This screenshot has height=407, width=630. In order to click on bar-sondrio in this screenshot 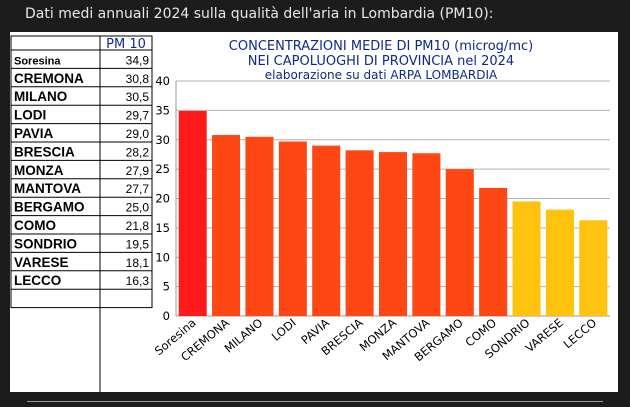, I will do `click(526, 258)`.